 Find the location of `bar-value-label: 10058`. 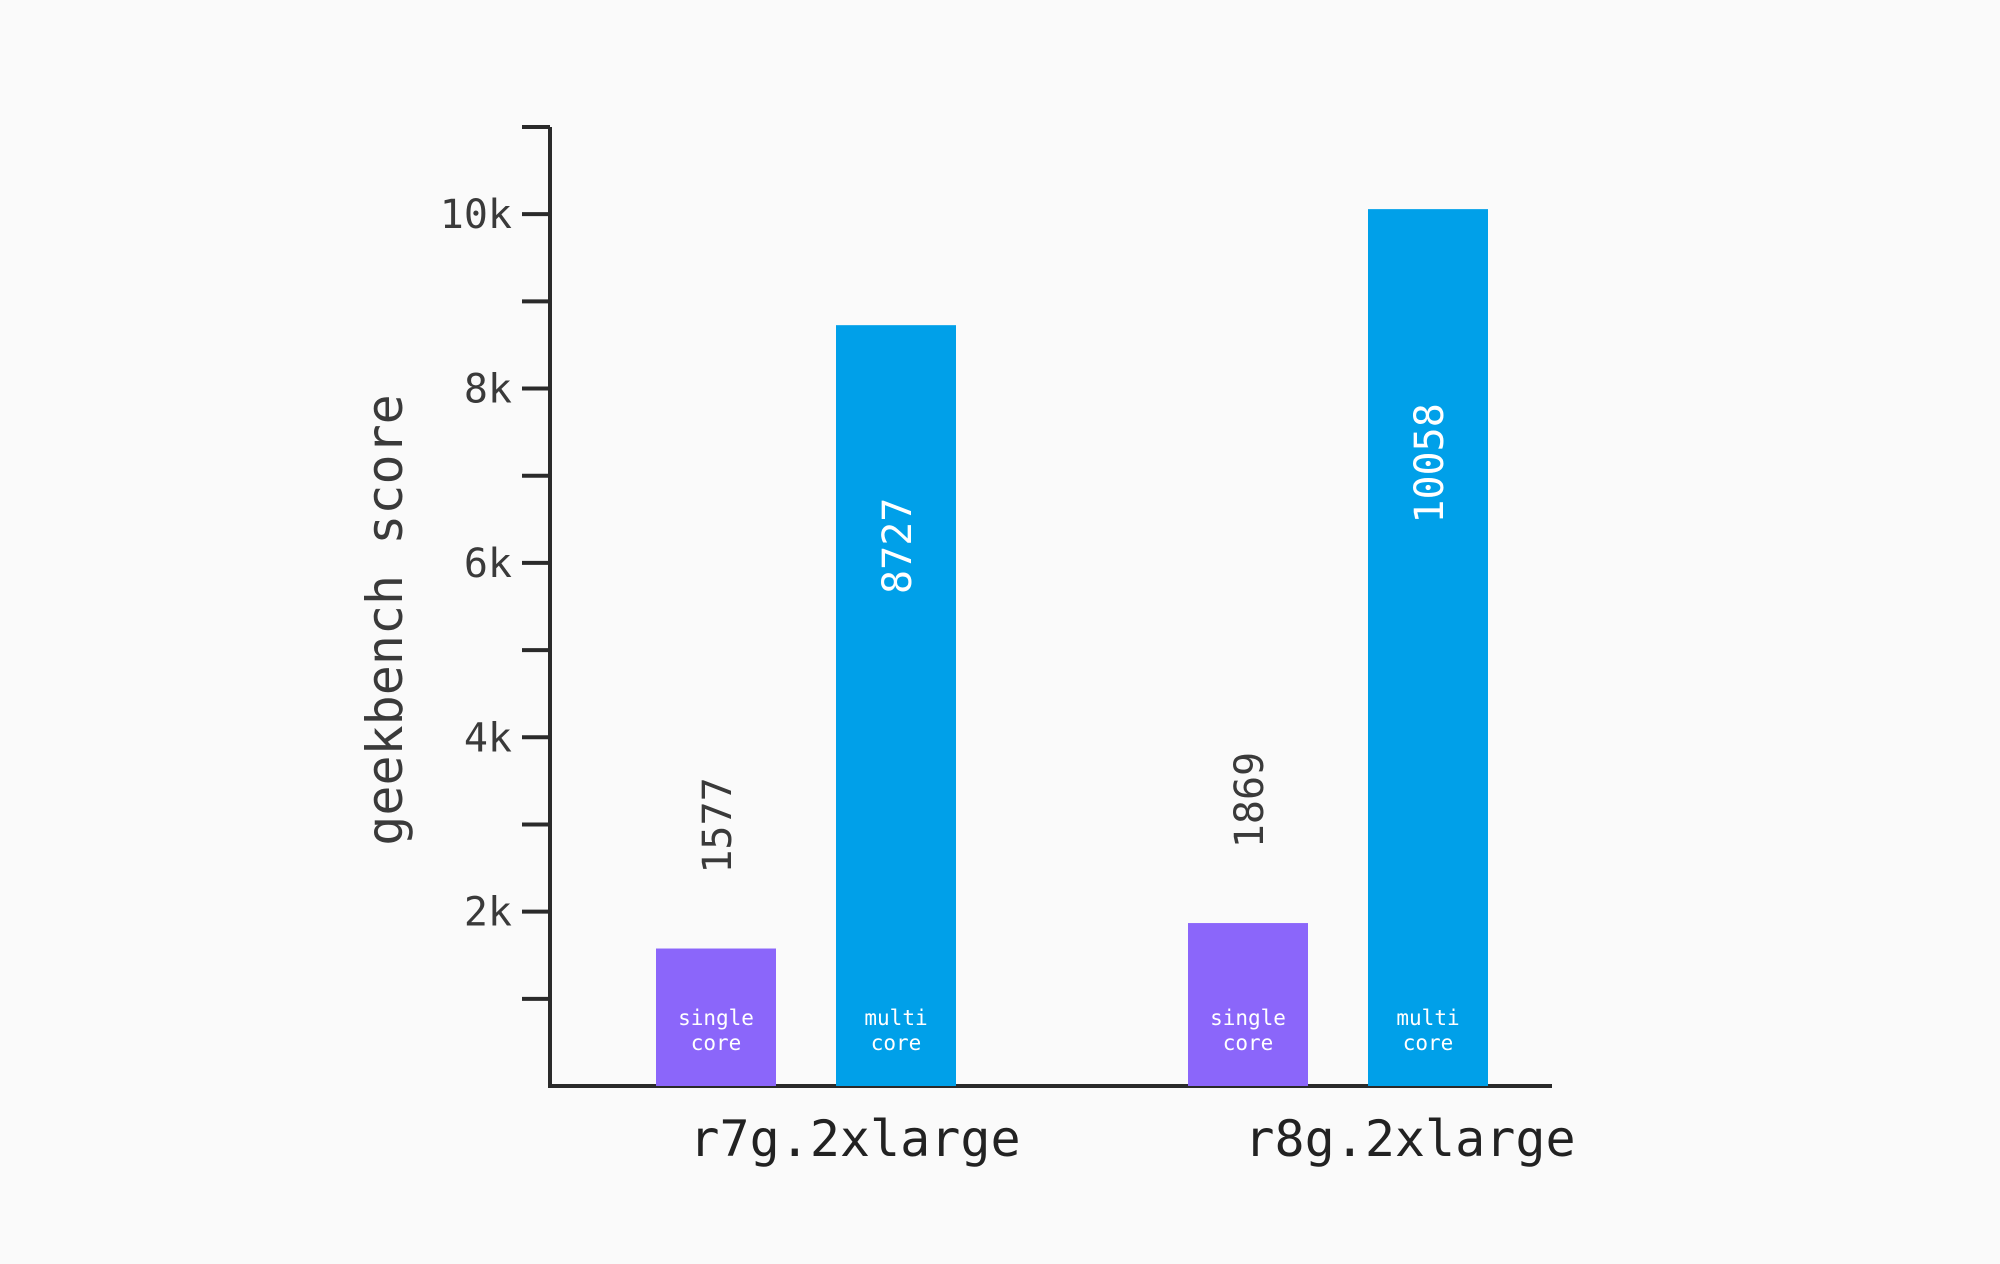

bar-value-label: 10058 is located at coordinates (1430, 463).